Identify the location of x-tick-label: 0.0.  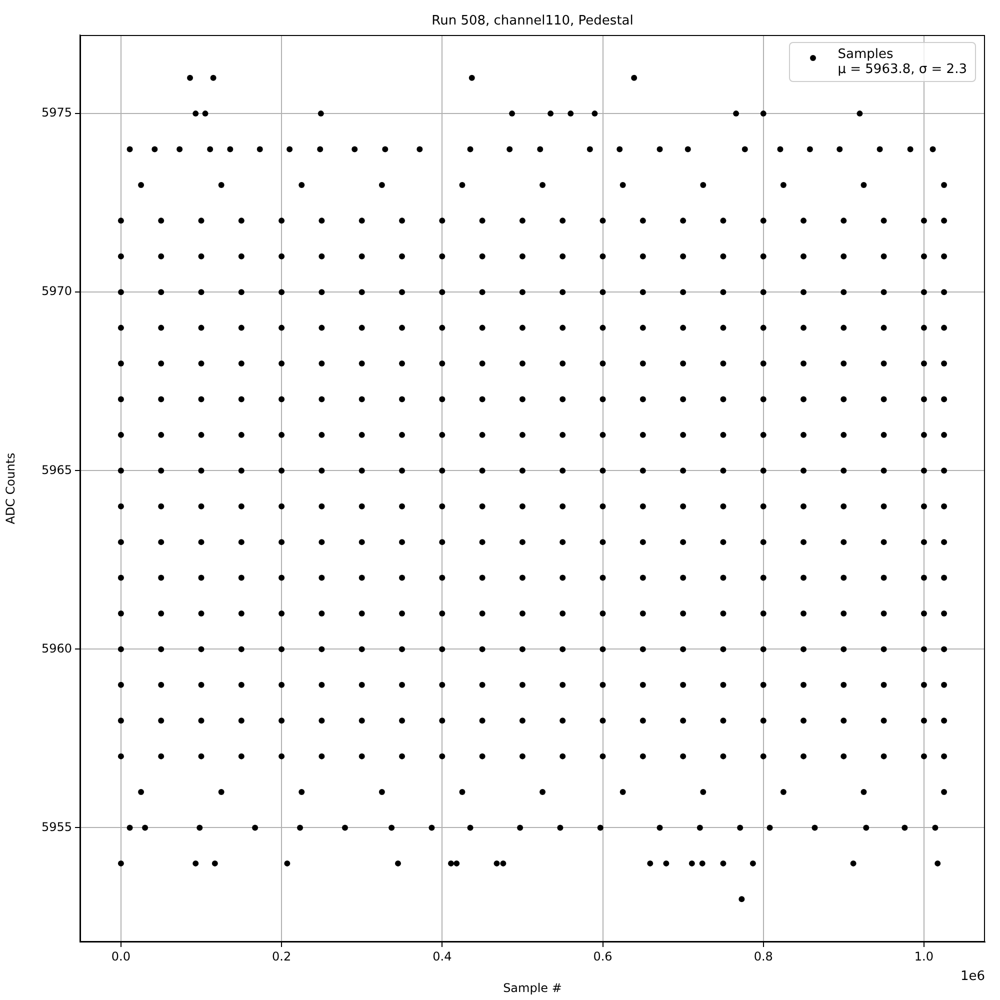
(120, 956).